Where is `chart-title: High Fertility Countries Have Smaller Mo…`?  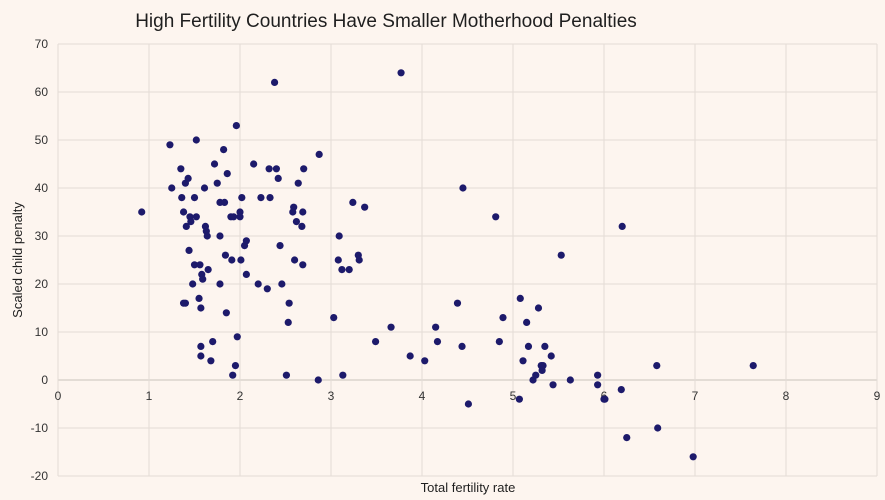
chart-title: High Fertility Countries Have Smaller Mo… is located at coordinates (386, 21).